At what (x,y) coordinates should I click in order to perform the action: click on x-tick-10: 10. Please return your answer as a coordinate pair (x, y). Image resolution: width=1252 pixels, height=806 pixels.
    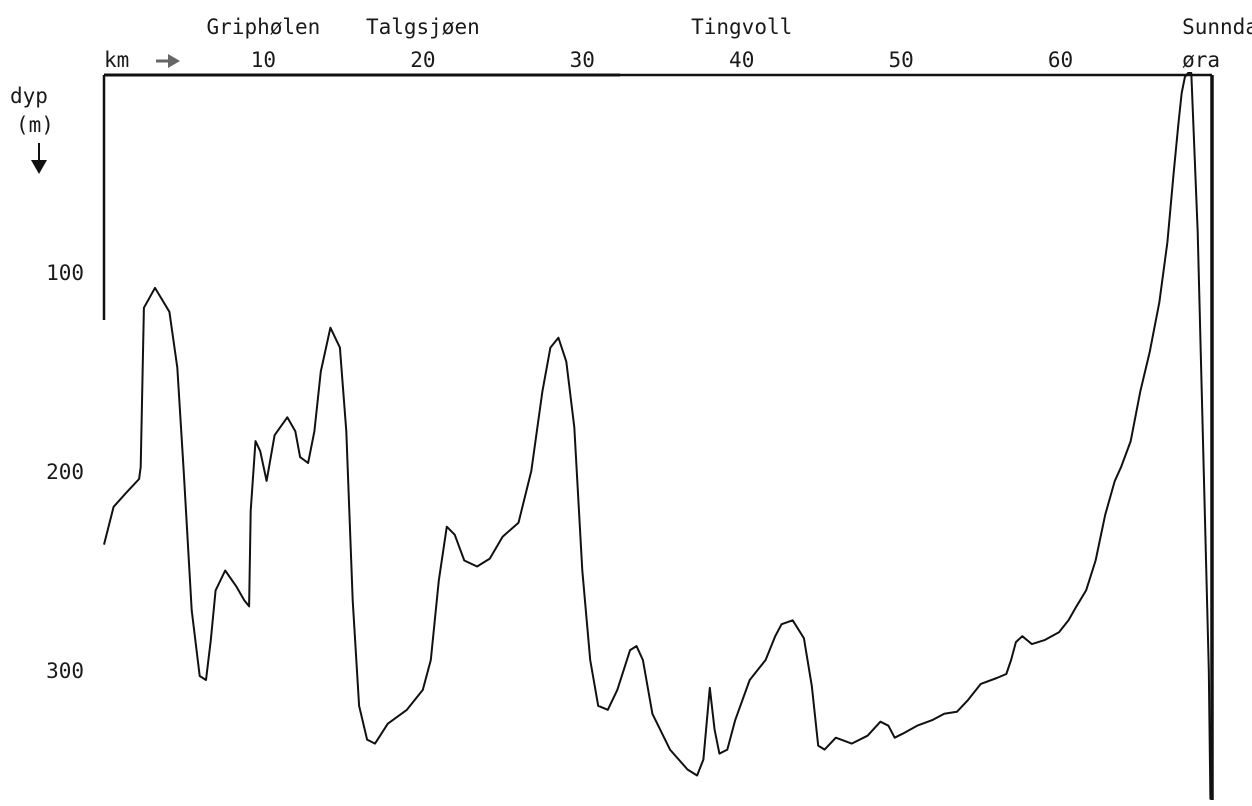
    Looking at the image, I should click on (263, 60).